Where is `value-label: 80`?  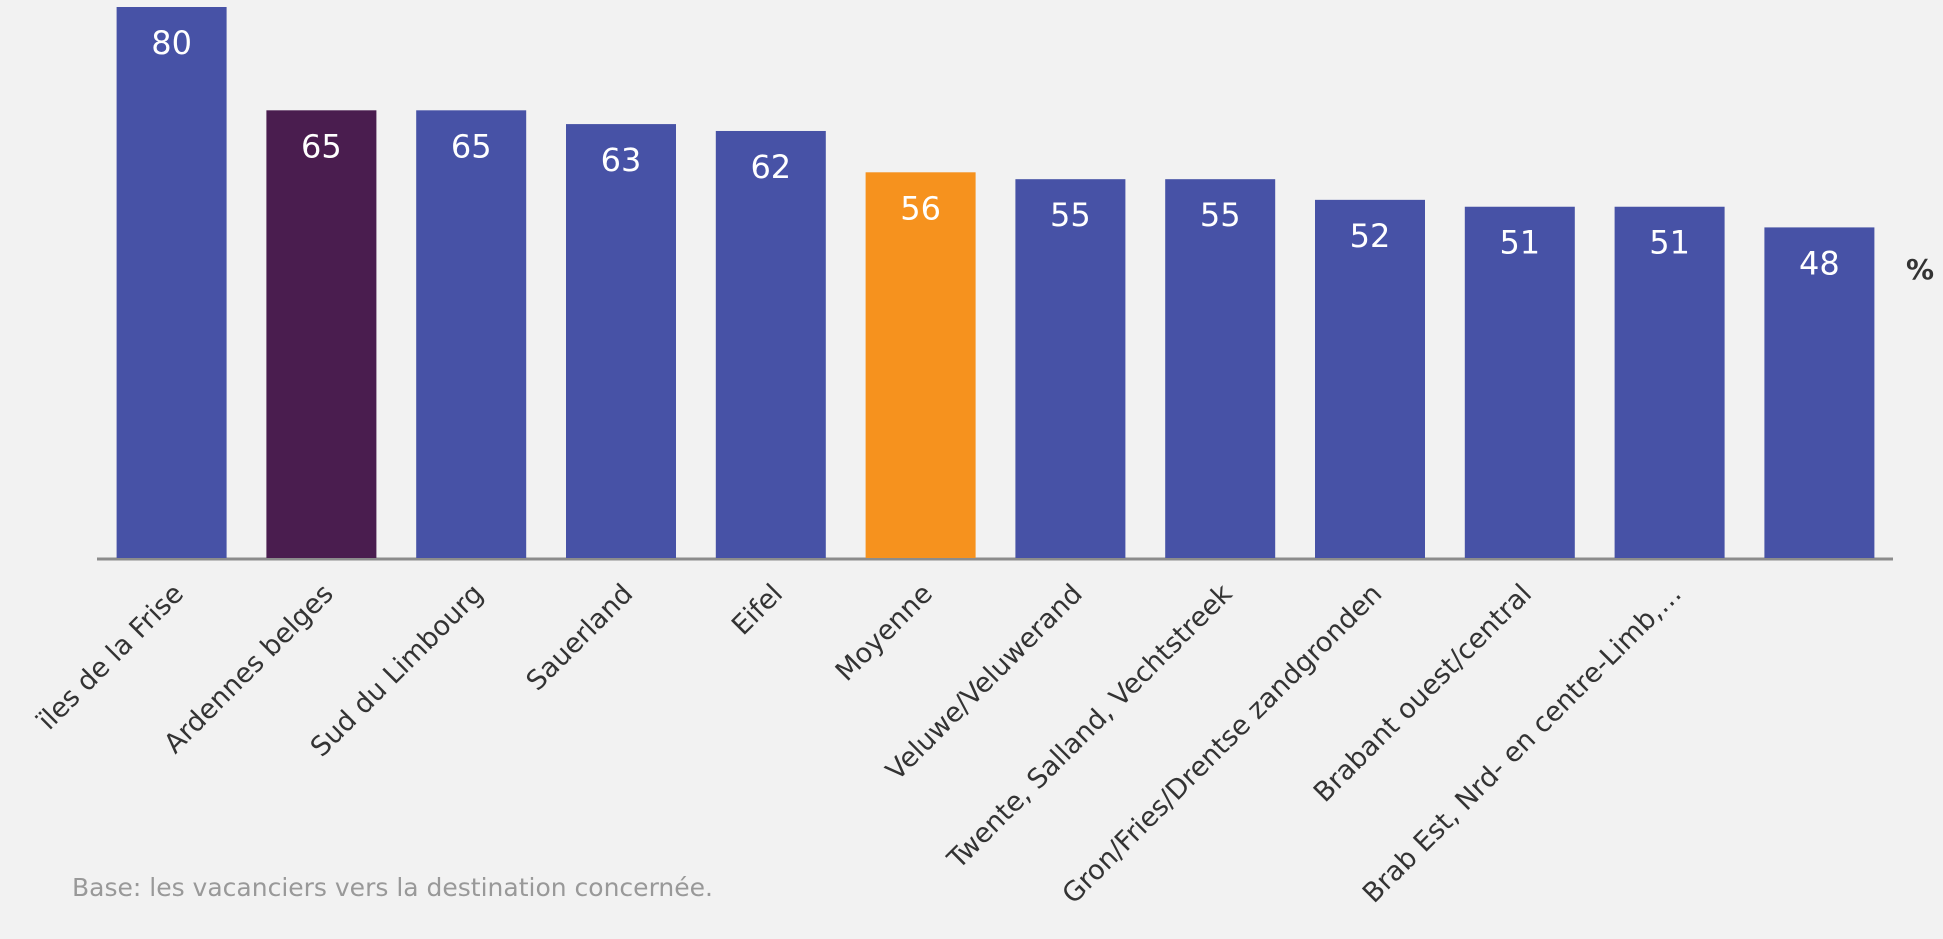
value-label: 80 is located at coordinates (171, 43).